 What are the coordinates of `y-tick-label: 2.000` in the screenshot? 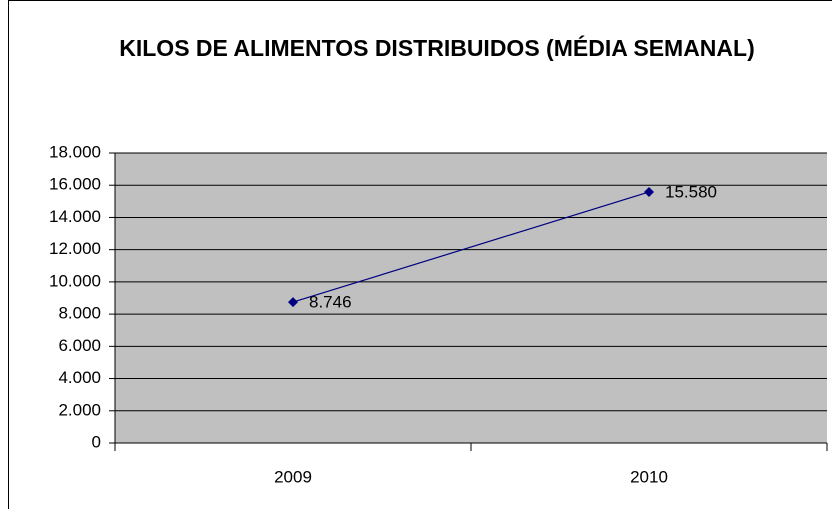 It's located at (79, 409).